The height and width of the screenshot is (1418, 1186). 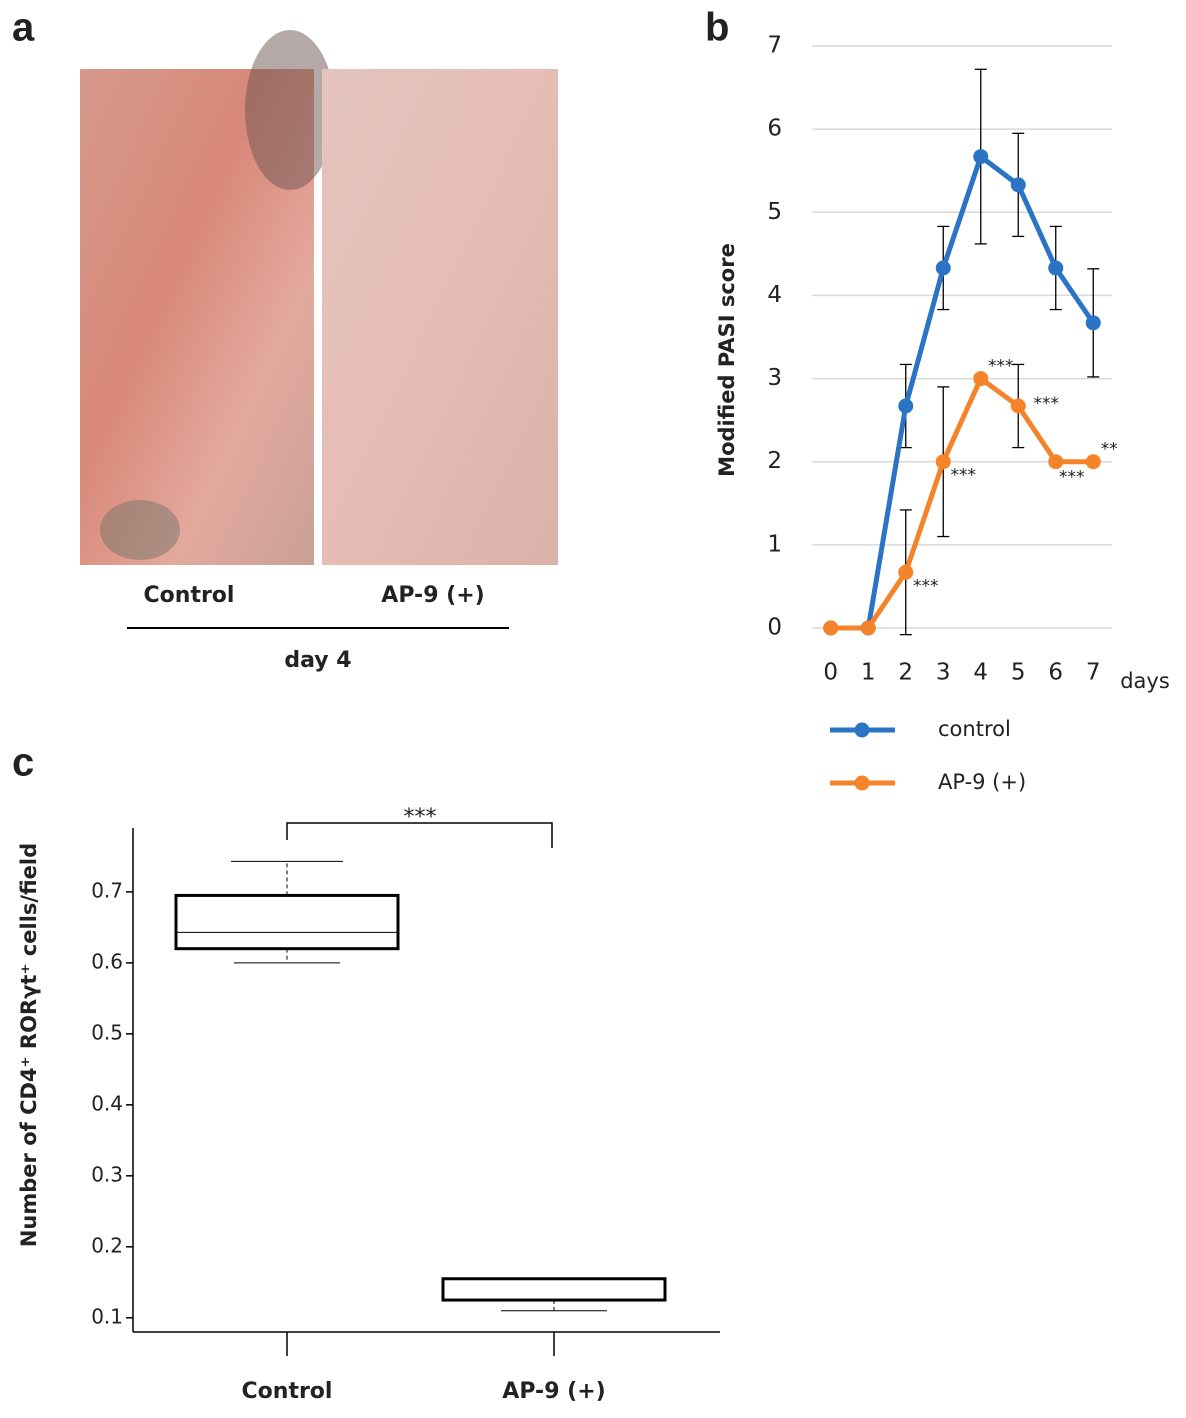 I want to click on x-tick-label: Control, so click(x=287, y=1391).